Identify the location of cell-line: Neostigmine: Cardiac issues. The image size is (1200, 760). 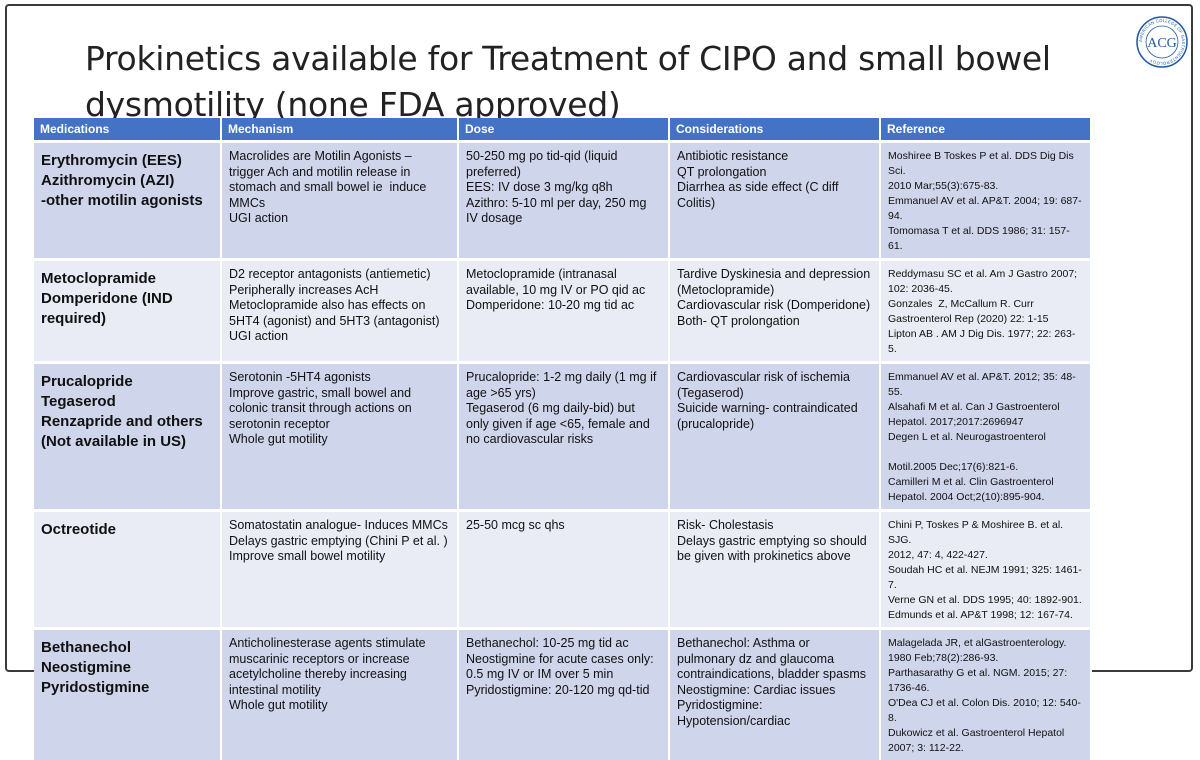
(774, 691).